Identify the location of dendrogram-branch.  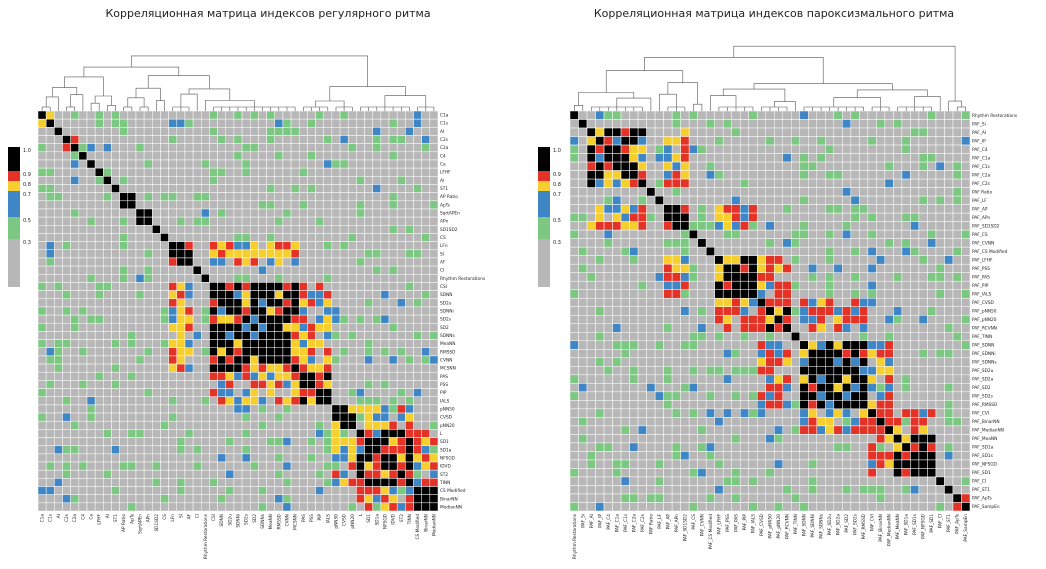
(95, 106).